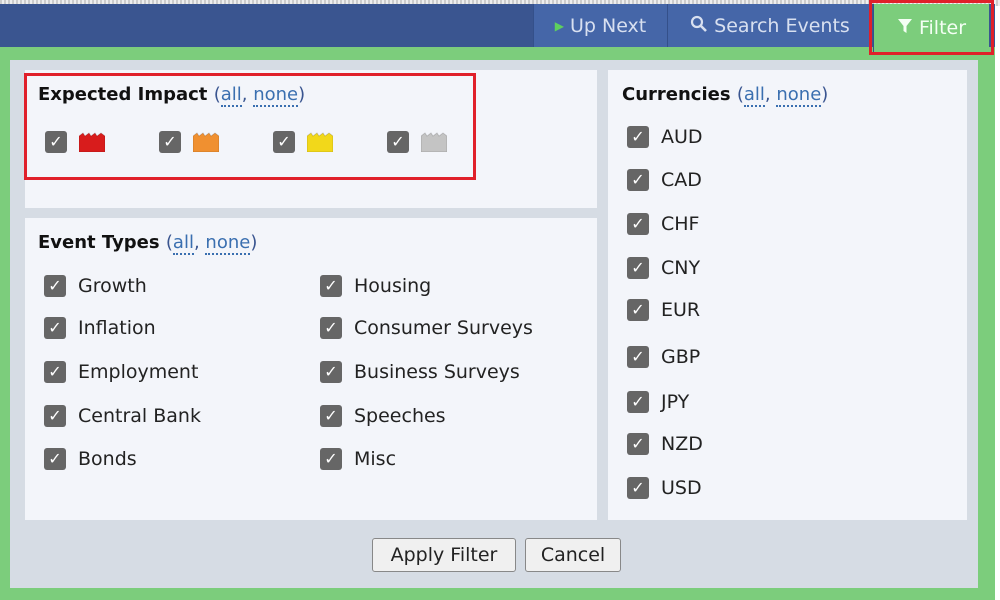 This screenshot has width=1000, height=600. I want to click on currency-item: ✓ USD, so click(664, 488).